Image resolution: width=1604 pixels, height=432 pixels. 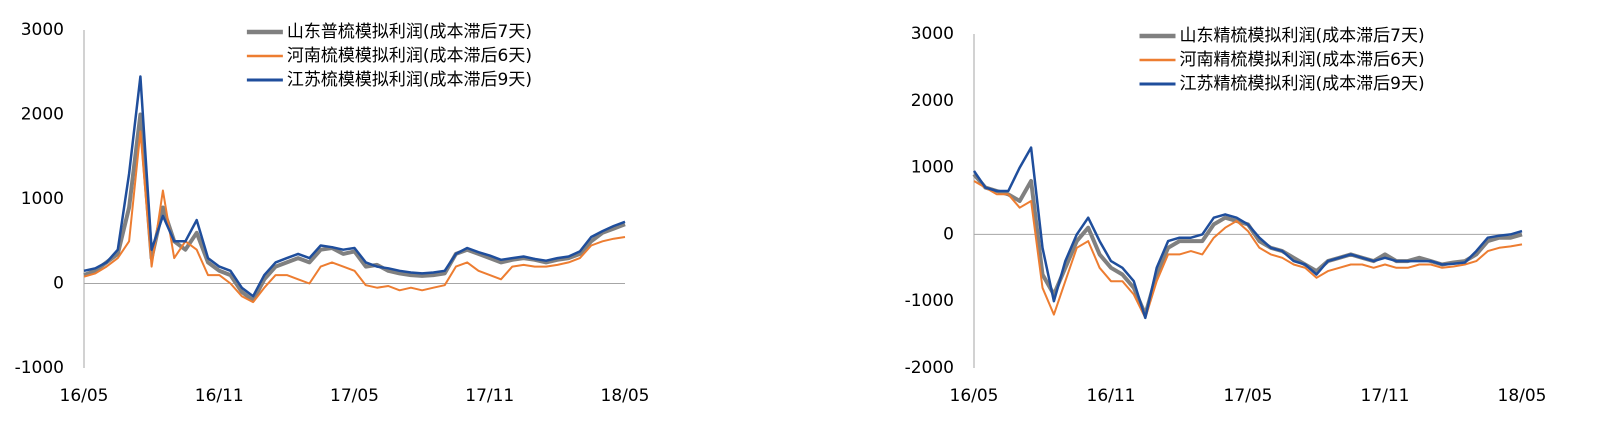 I want to click on legend-label: 山东普梳模拟利润(成本滞后7天), so click(x=409, y=32).